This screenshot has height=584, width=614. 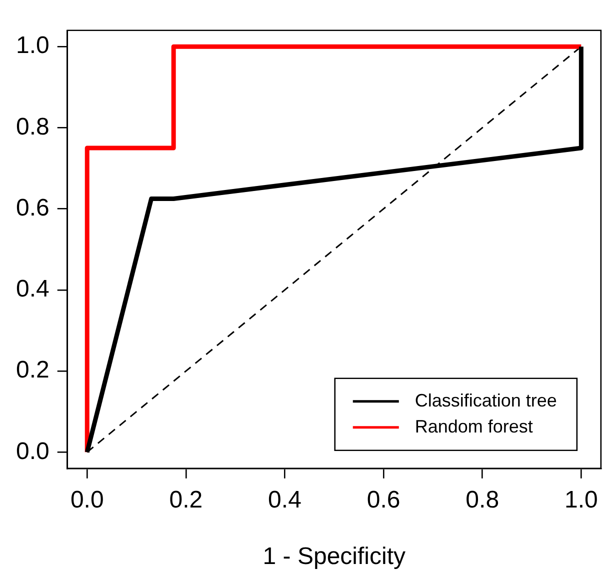 What do you see at coordinates (473, 426) in the screenshot?
I see `legend-label: Random forest` at bounding box center [473, 426].